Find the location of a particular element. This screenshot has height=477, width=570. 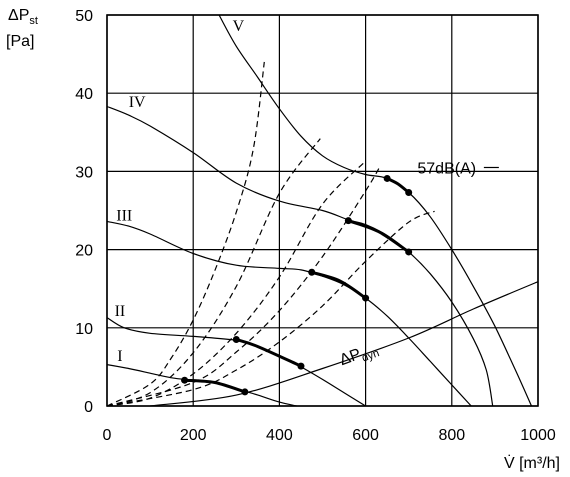

y-tick-label: 50 is located at coordinates (84, 16).